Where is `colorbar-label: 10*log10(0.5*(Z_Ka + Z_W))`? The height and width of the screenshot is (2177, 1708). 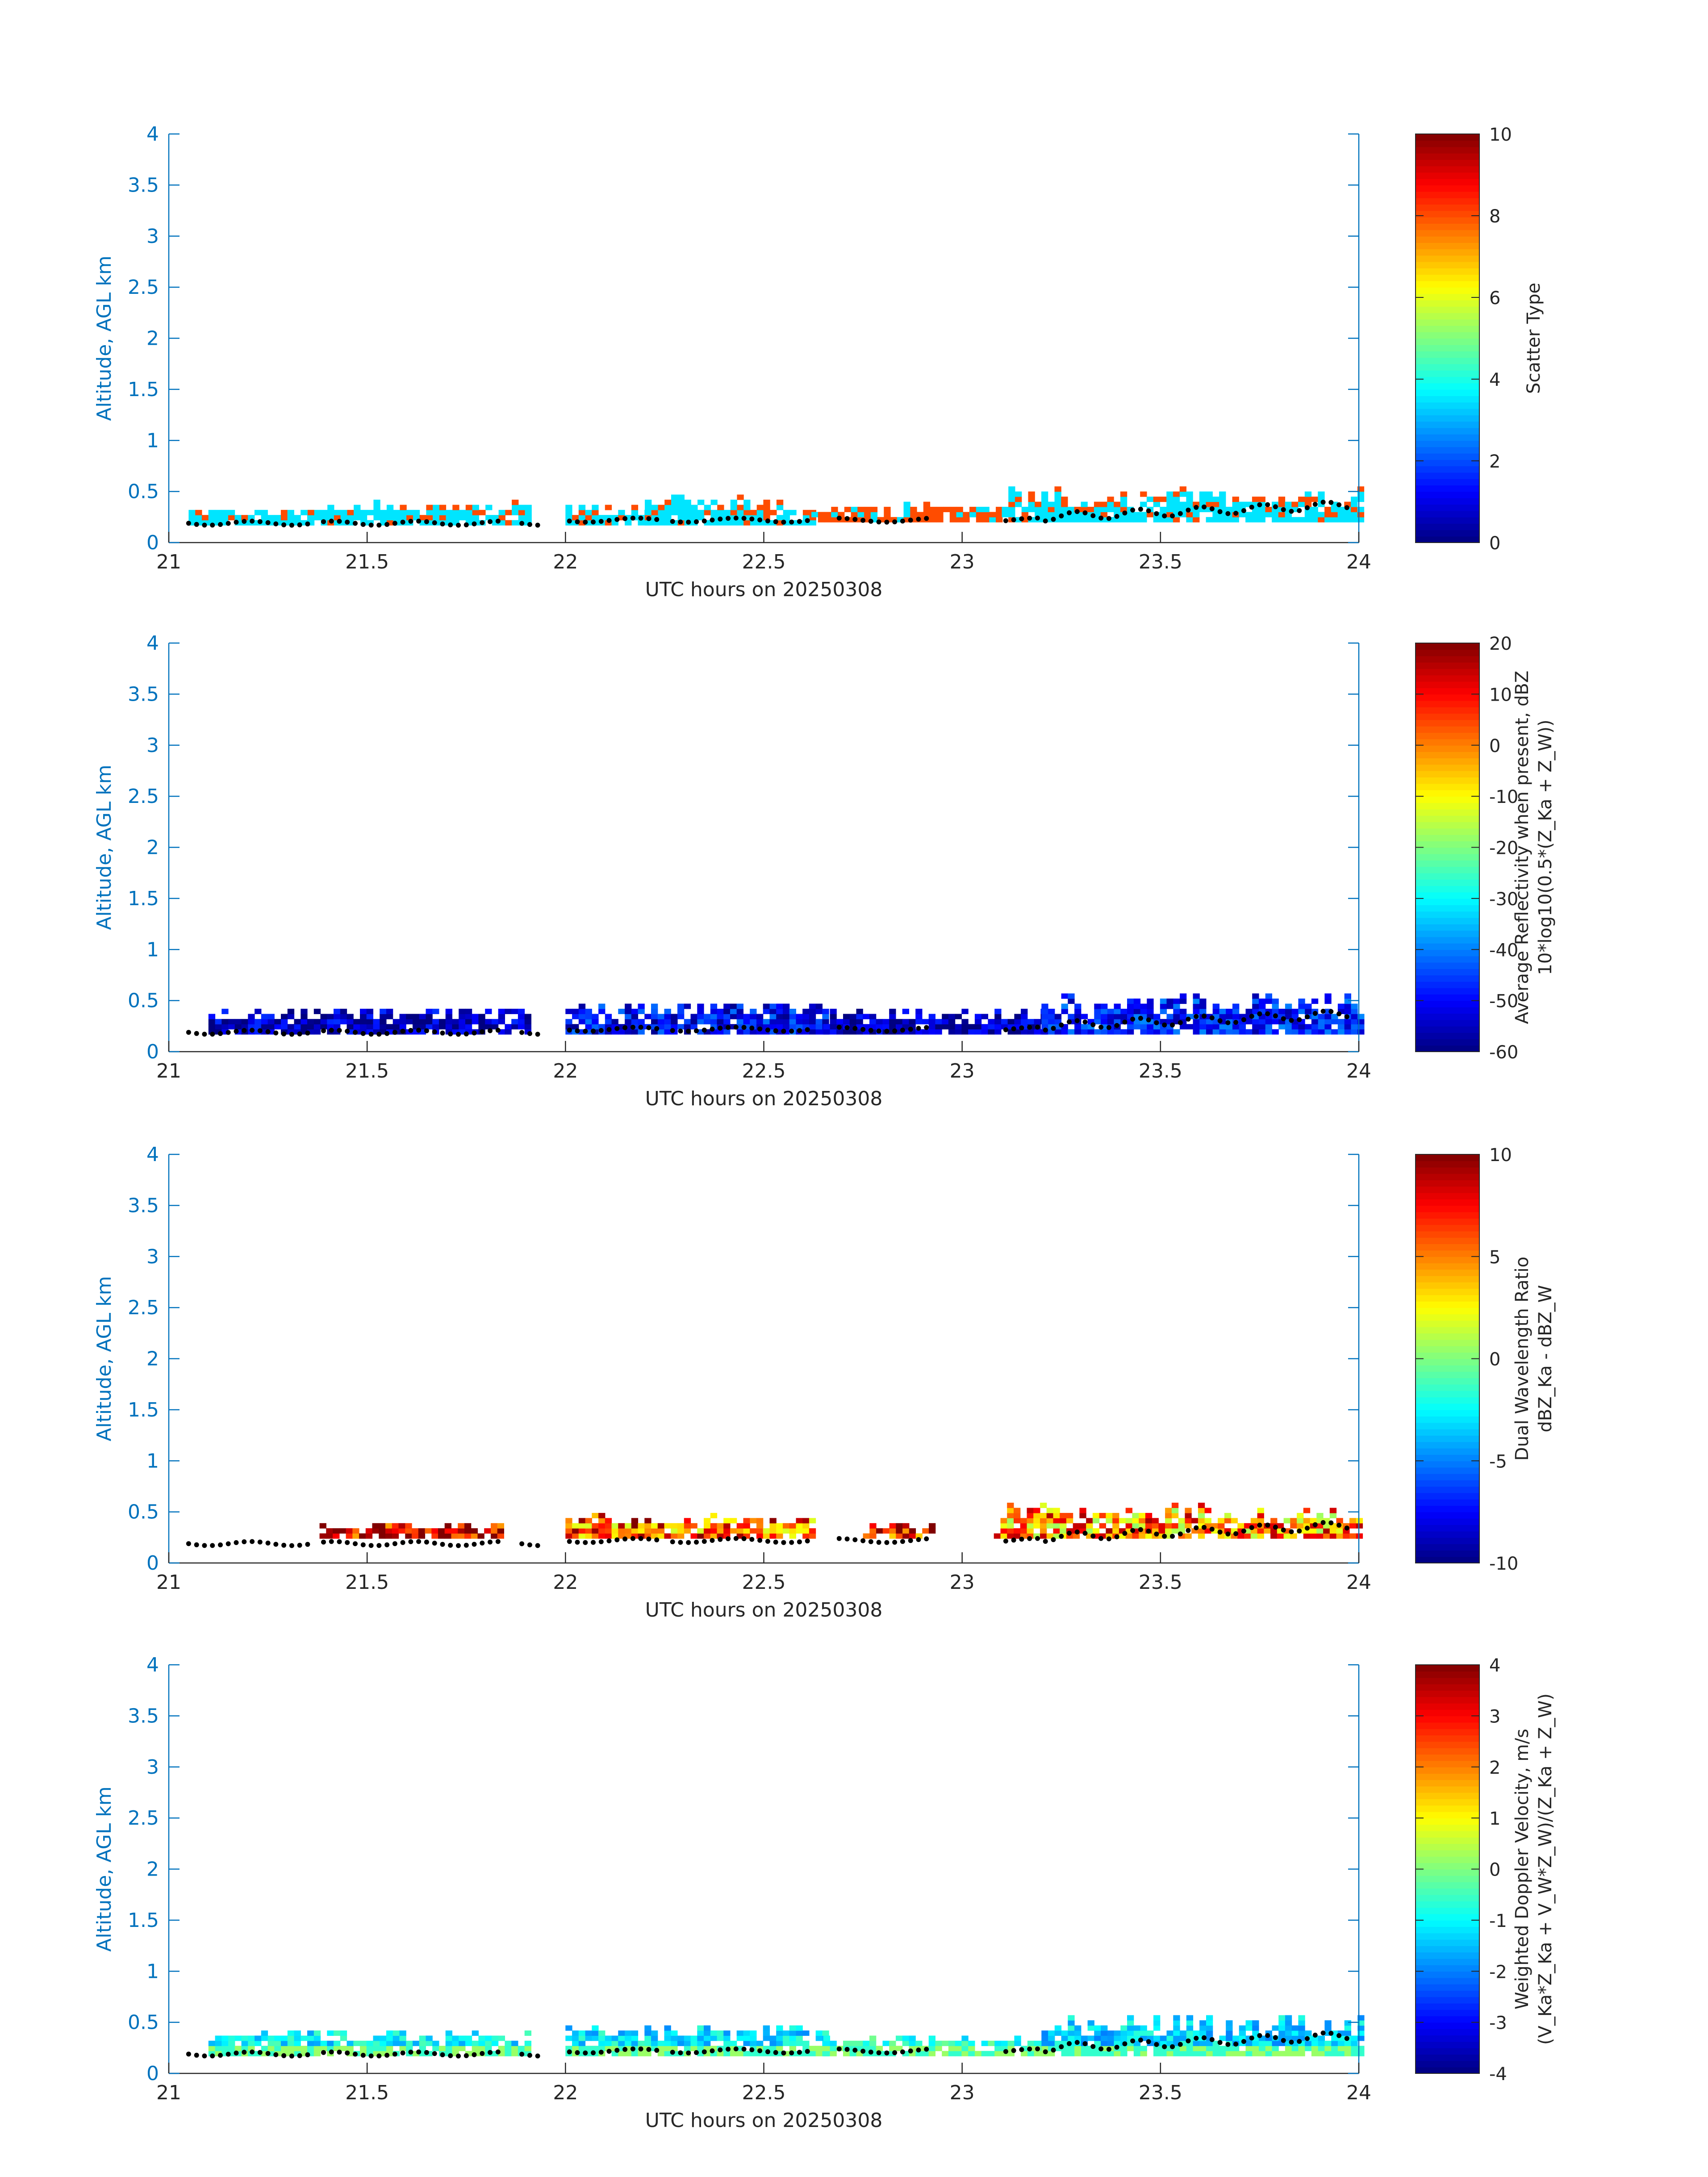 colorbar-label: 10*log10(0.5*(Z_Ka + Z_W)) is located at coordinates (1545, 847).